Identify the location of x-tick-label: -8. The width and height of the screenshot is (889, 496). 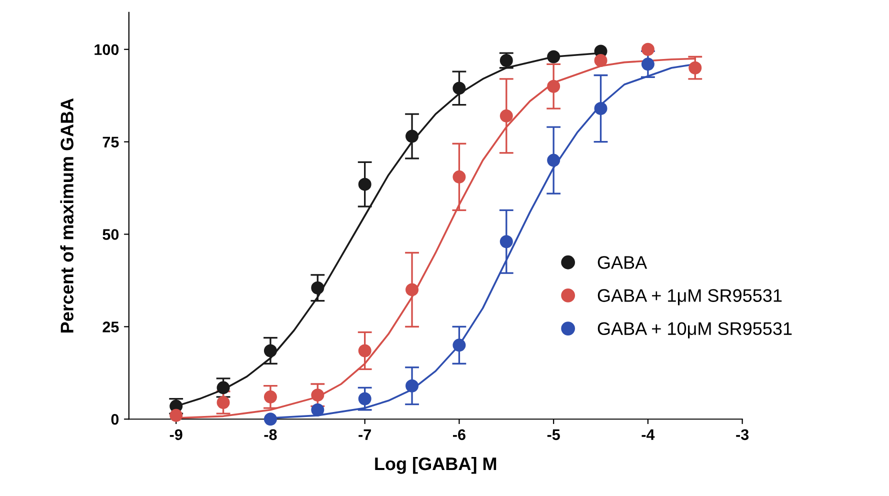
(270, 434).